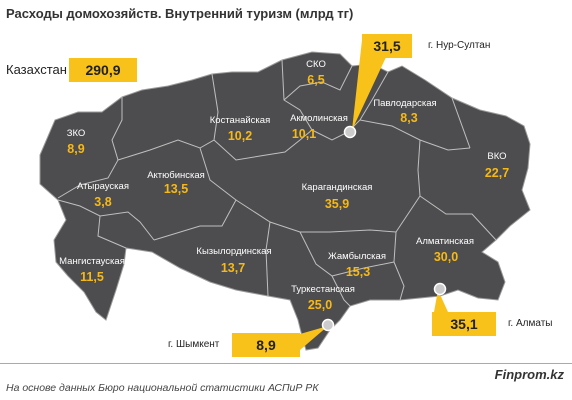  What do you see at coordinates (440, 289) in the screenshot?
I see `almaty-marker` at bounding box center [440, 289].